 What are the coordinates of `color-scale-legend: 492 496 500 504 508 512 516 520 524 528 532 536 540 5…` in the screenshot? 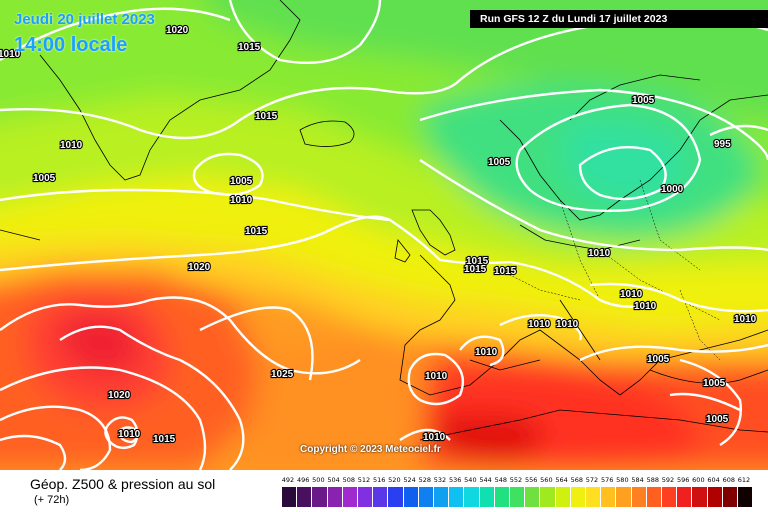 It's located at (517, 493).